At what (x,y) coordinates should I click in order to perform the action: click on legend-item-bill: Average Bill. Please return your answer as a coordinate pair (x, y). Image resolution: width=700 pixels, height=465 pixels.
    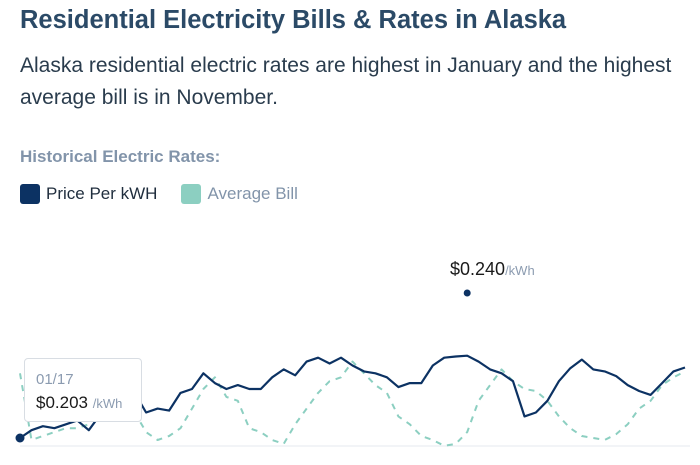
    Looking at the image, I should click on (239, 194).